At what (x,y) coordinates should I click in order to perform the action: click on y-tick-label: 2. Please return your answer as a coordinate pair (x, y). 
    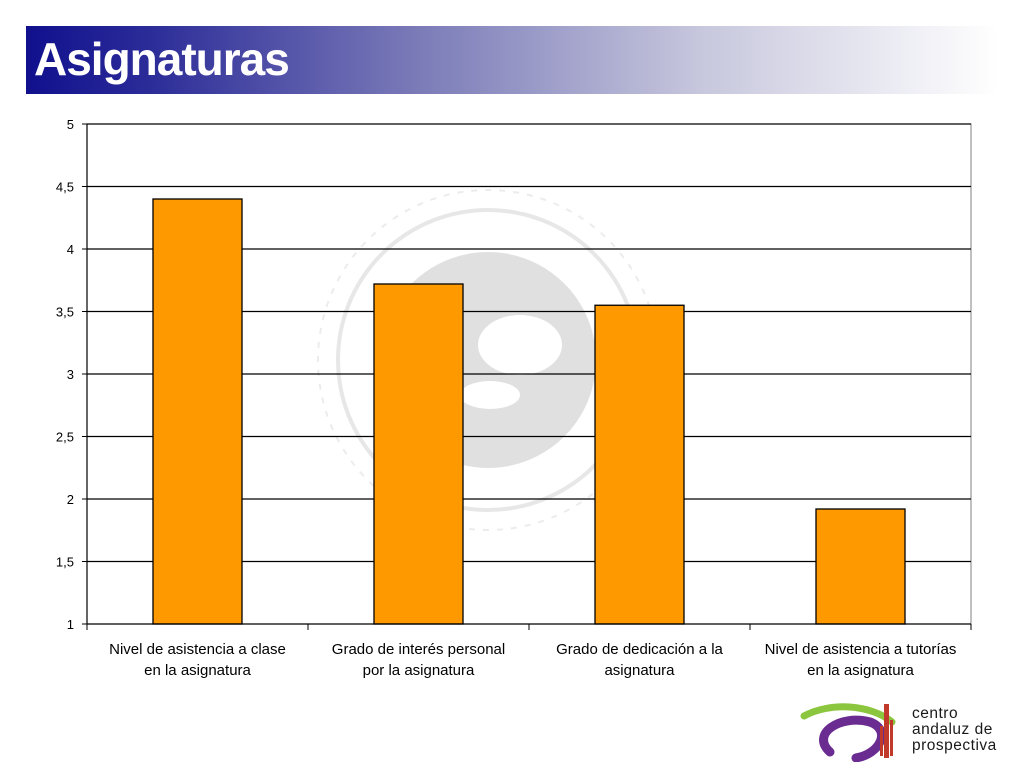
    Looking at the image, I should click on (70, 499).